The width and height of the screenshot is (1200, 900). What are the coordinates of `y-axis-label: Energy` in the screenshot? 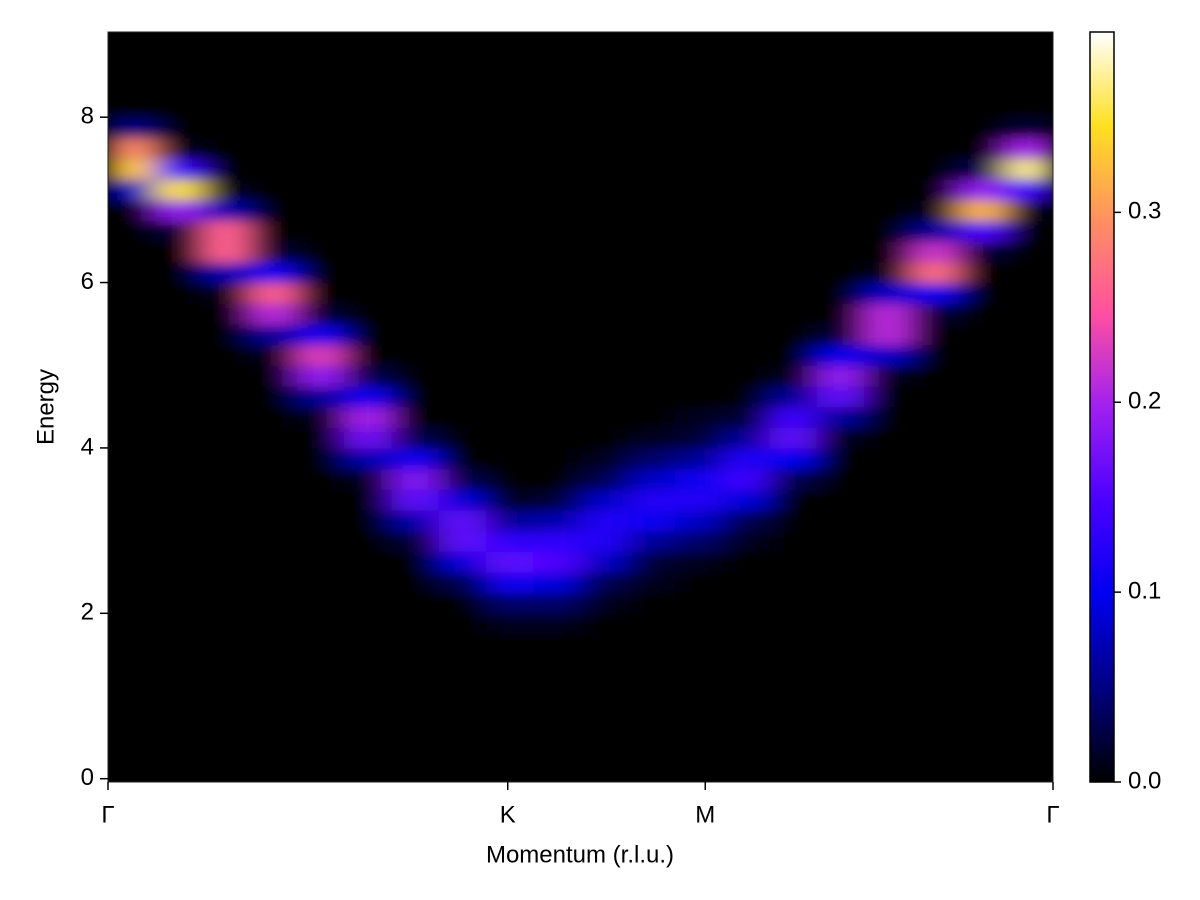 It's located at (45, 407).